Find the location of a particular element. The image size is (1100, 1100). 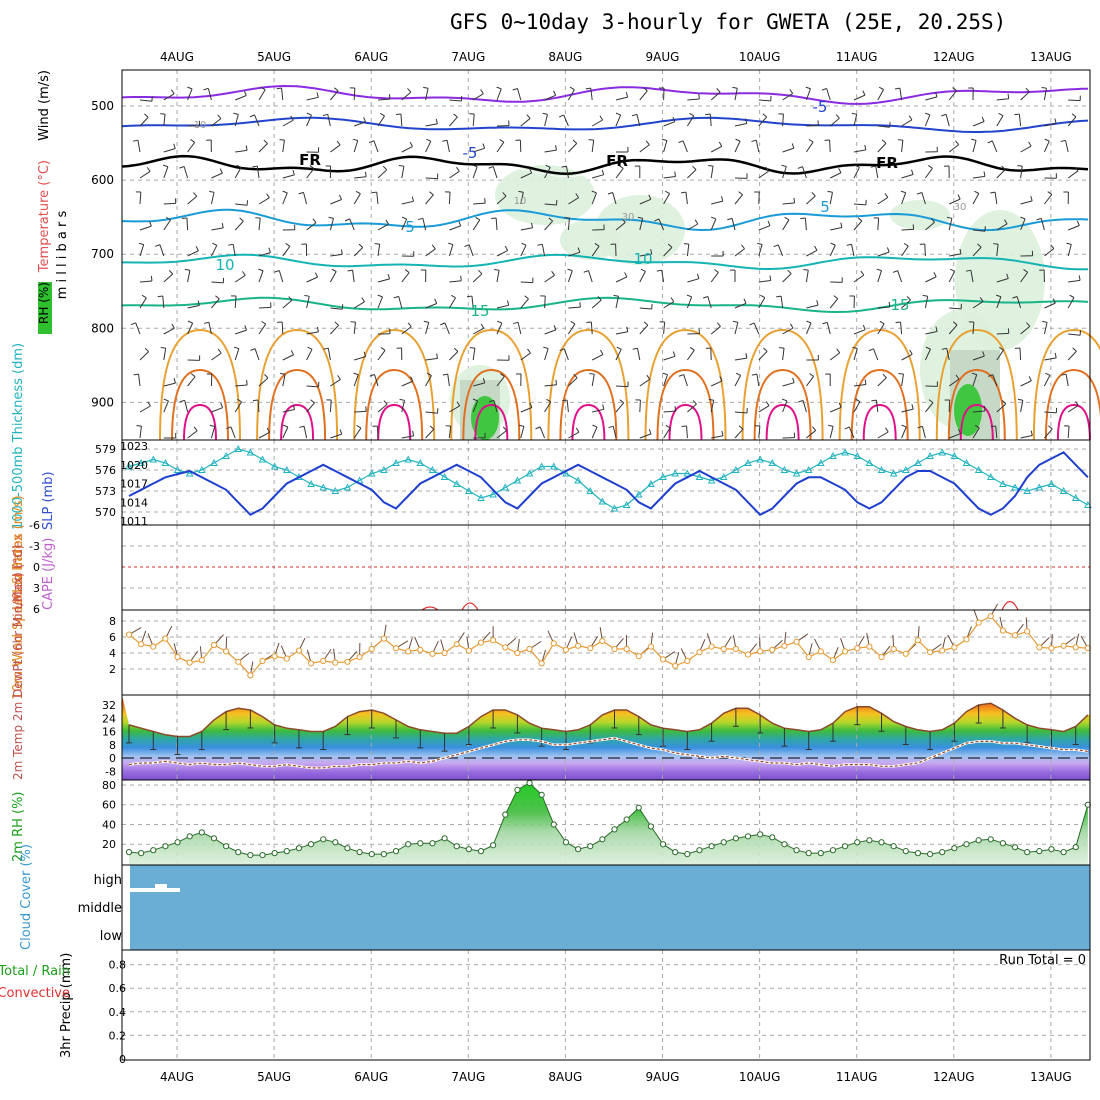

pressure-tick-label: 500 is located at coordinates (102, 106).